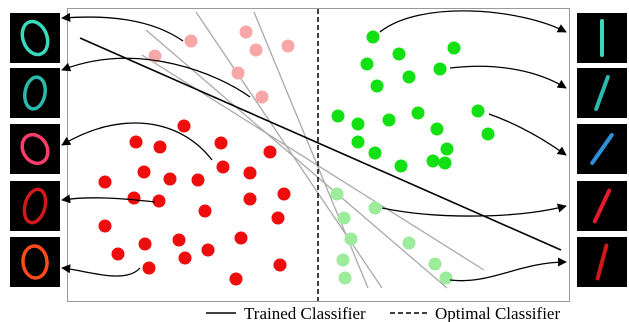  What do you see at coordinates (305, 313) in the screenshot?
I see `legend-trained-label: Trained Classifier` at bounding box center [305, 313].